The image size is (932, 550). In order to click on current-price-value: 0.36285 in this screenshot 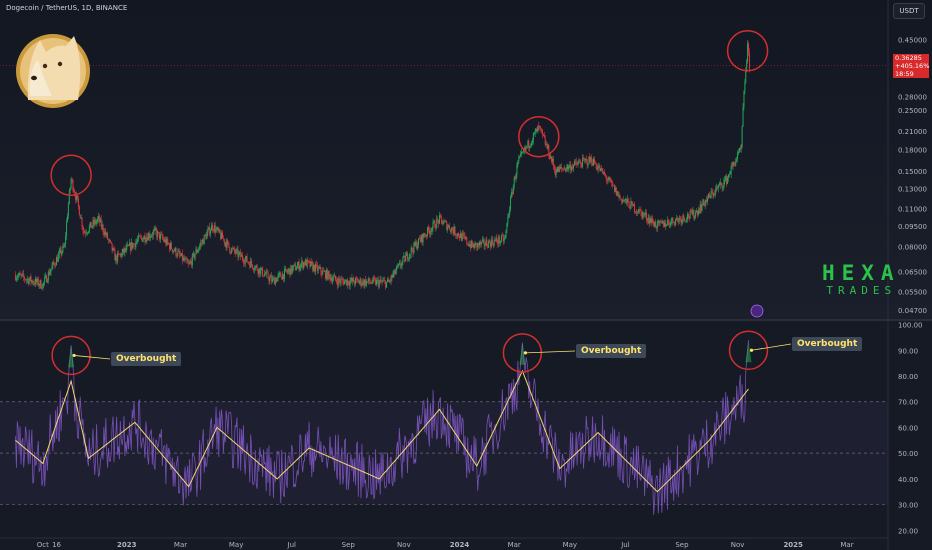, I will do `click(908, 58)`.